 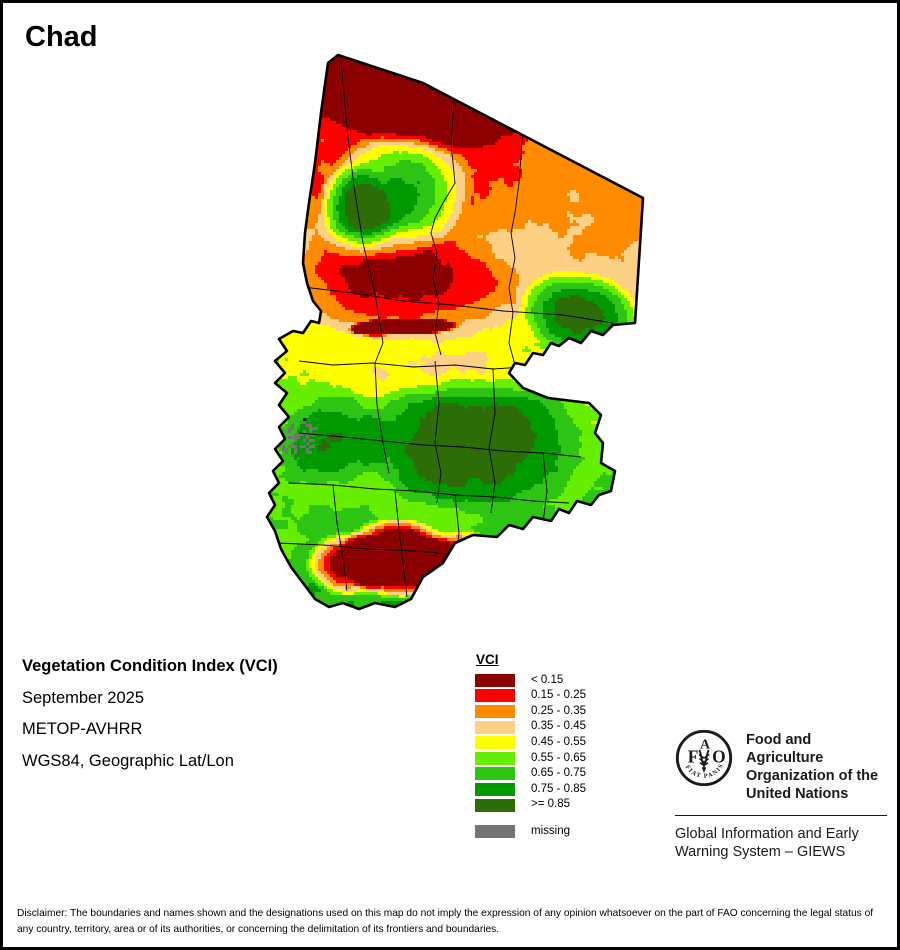 I want to click on legend-entry: 0.45 - 0.55, so click(x=555, y=743).